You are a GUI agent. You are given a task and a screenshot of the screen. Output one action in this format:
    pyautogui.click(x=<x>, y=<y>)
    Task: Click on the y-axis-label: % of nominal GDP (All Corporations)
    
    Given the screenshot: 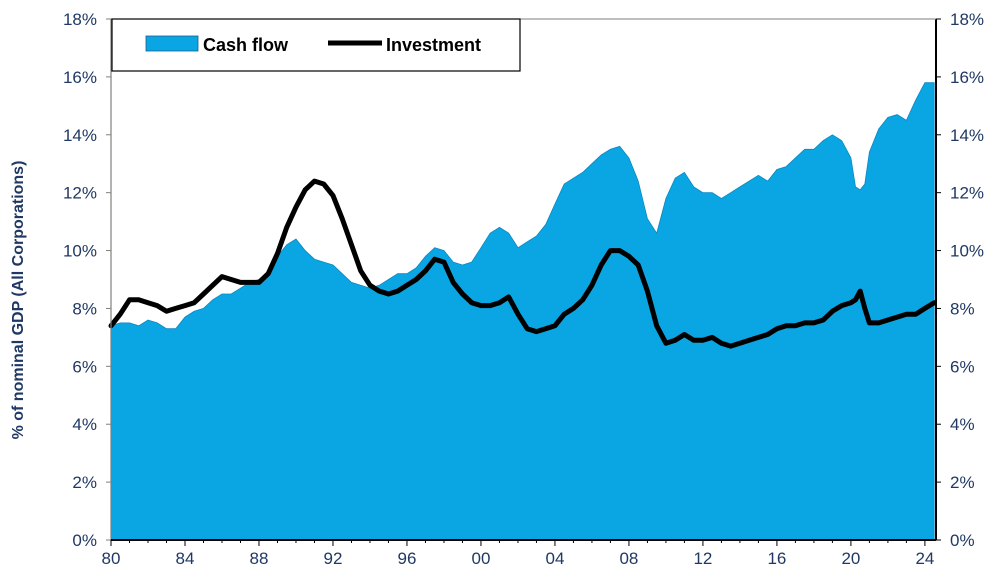 What is the action you would take?
    pyautogui.click(x=18, y=300)
    